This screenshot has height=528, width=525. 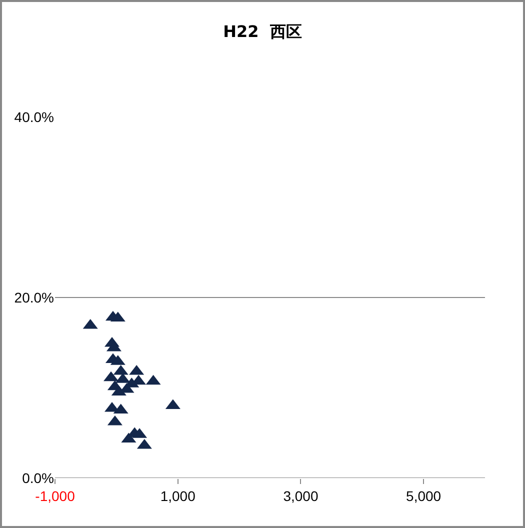 What do you see at coordinates (55, 496) in the screenshot?
I see `x-tick-label: -1,000` at bounding box center [55, 496].